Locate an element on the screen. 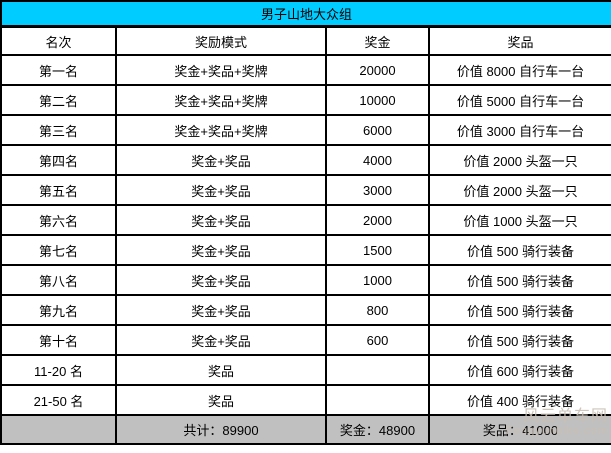 The width and height of the screenshot is (611, 453). cell-prize: 价值 3000 自行车一台 is located at coordinates (519, 130).